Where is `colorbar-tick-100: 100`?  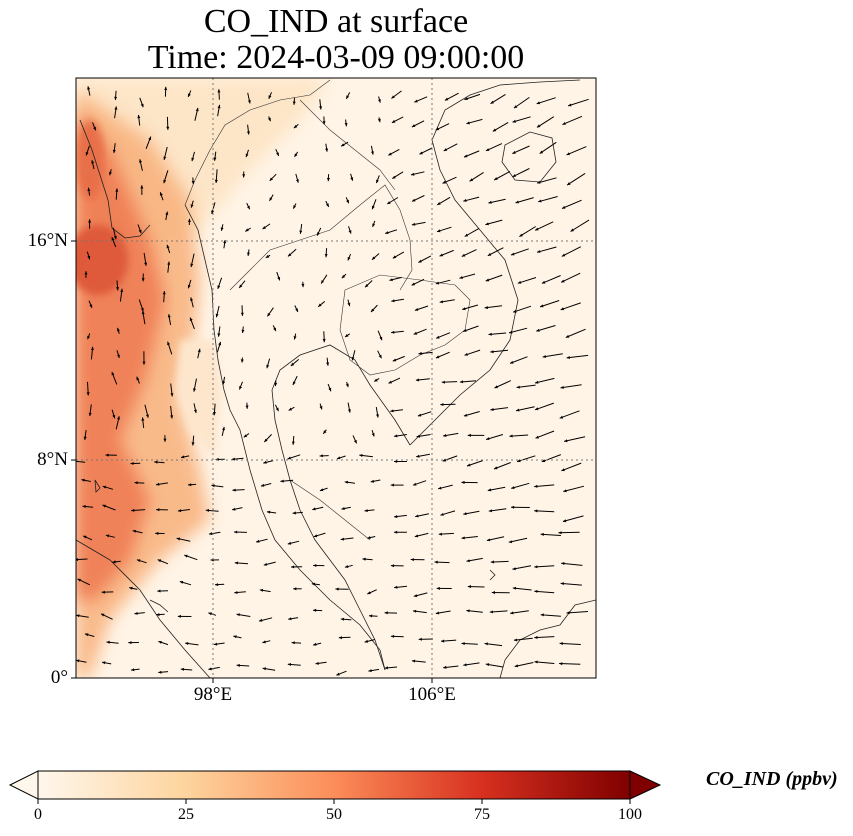 colorbar-tick-100: 100 is located at coordinates (630, 814).